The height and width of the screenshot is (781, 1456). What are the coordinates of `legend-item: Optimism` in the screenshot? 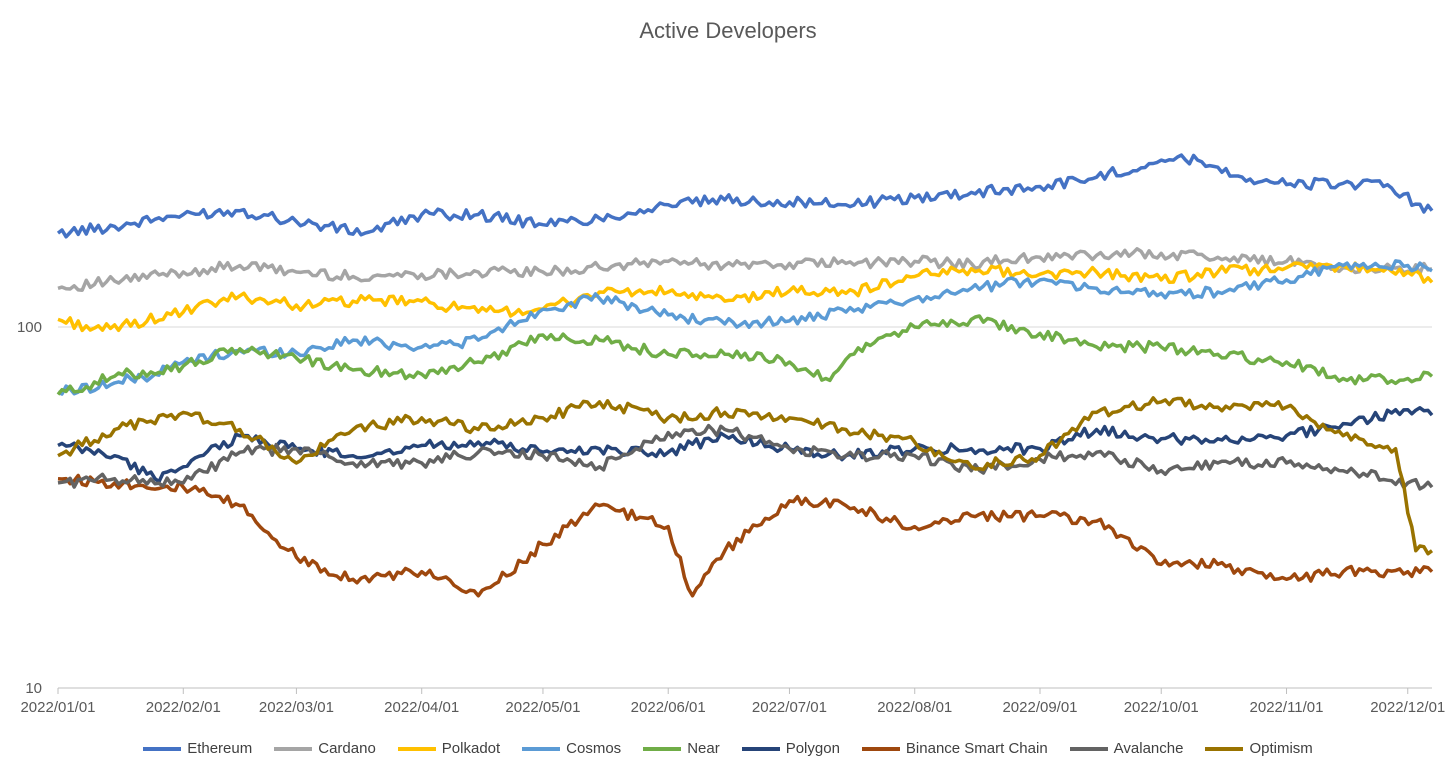 It's located at (1259, 748).